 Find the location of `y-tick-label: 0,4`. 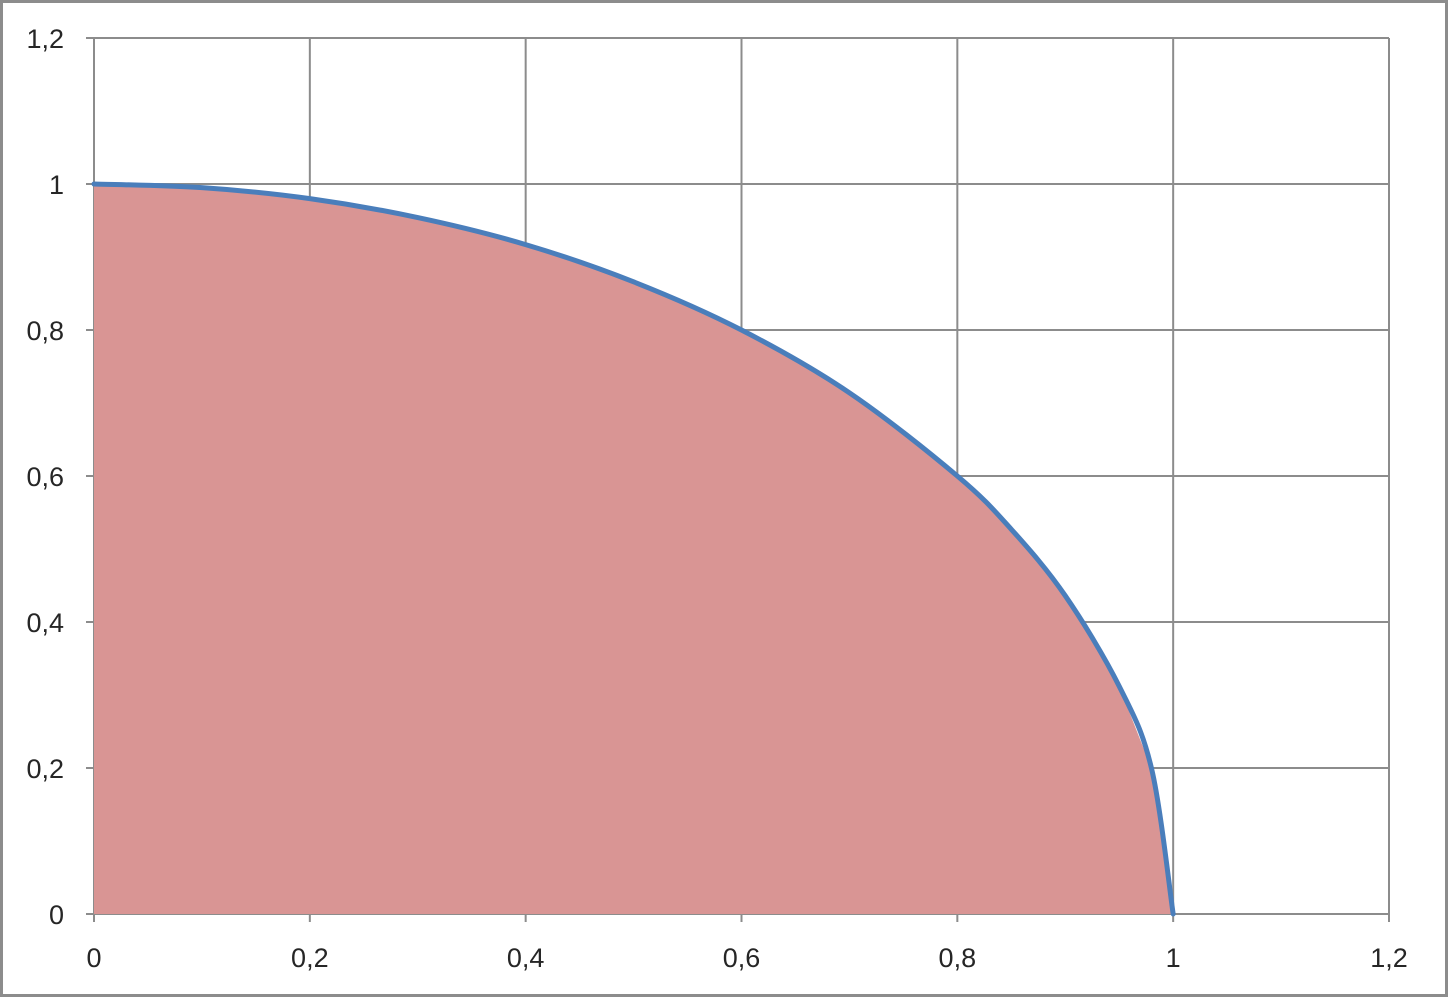

y-tick-label: 0,4 is located at coordinates (45, 623).